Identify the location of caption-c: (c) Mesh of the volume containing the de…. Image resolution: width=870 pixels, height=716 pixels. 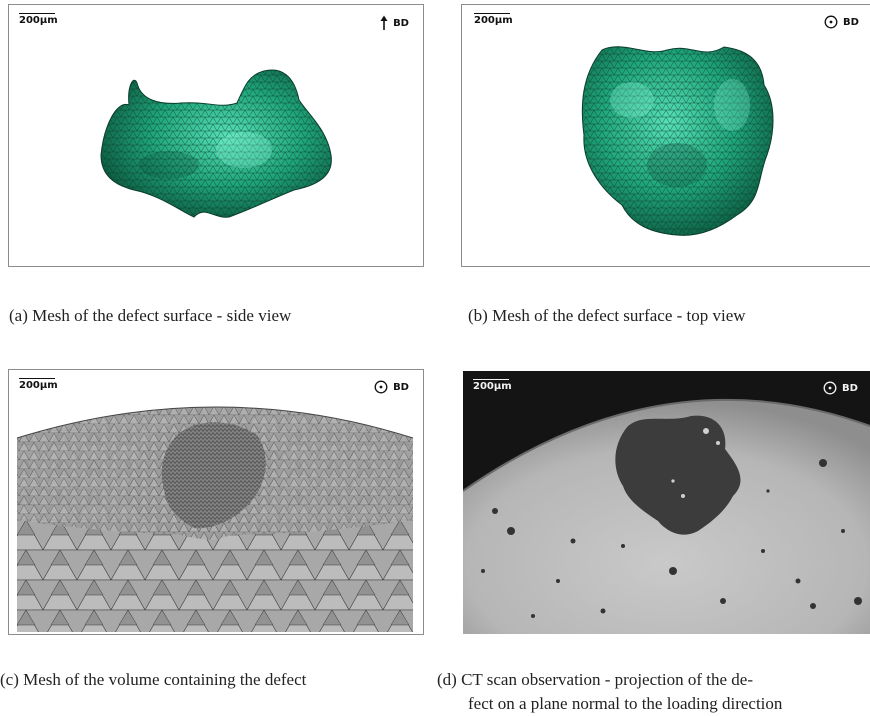
(153, 679).